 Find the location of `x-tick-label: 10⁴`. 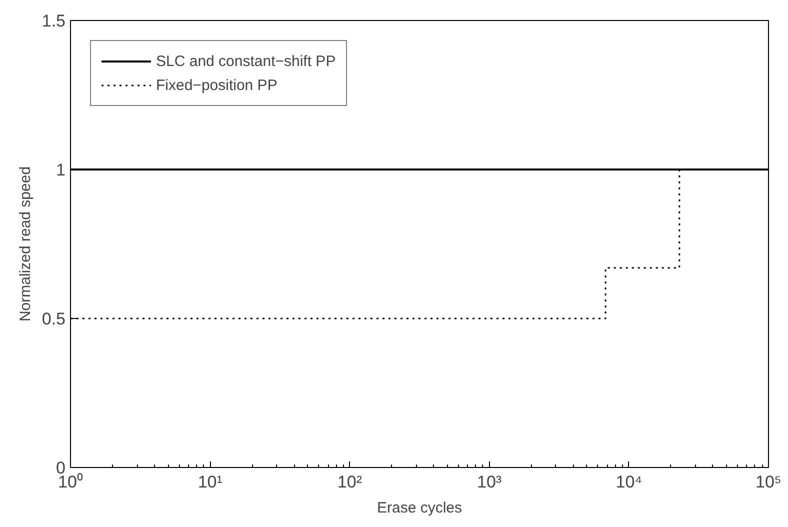

x-tick-label: 10⁴ is located at coordinates (629, 482).